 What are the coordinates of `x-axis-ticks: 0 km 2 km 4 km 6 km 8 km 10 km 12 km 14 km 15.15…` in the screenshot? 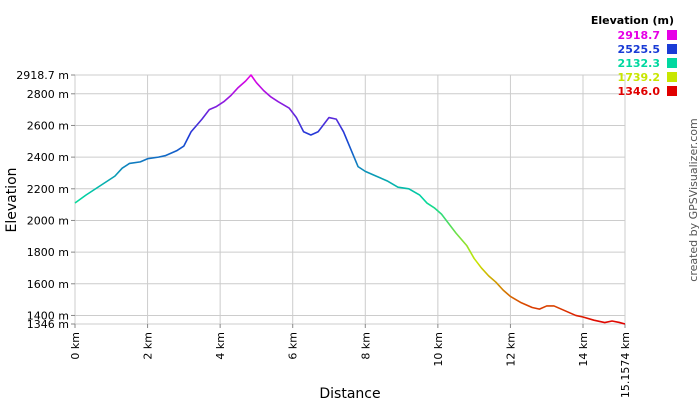 It's located at (350, 361).